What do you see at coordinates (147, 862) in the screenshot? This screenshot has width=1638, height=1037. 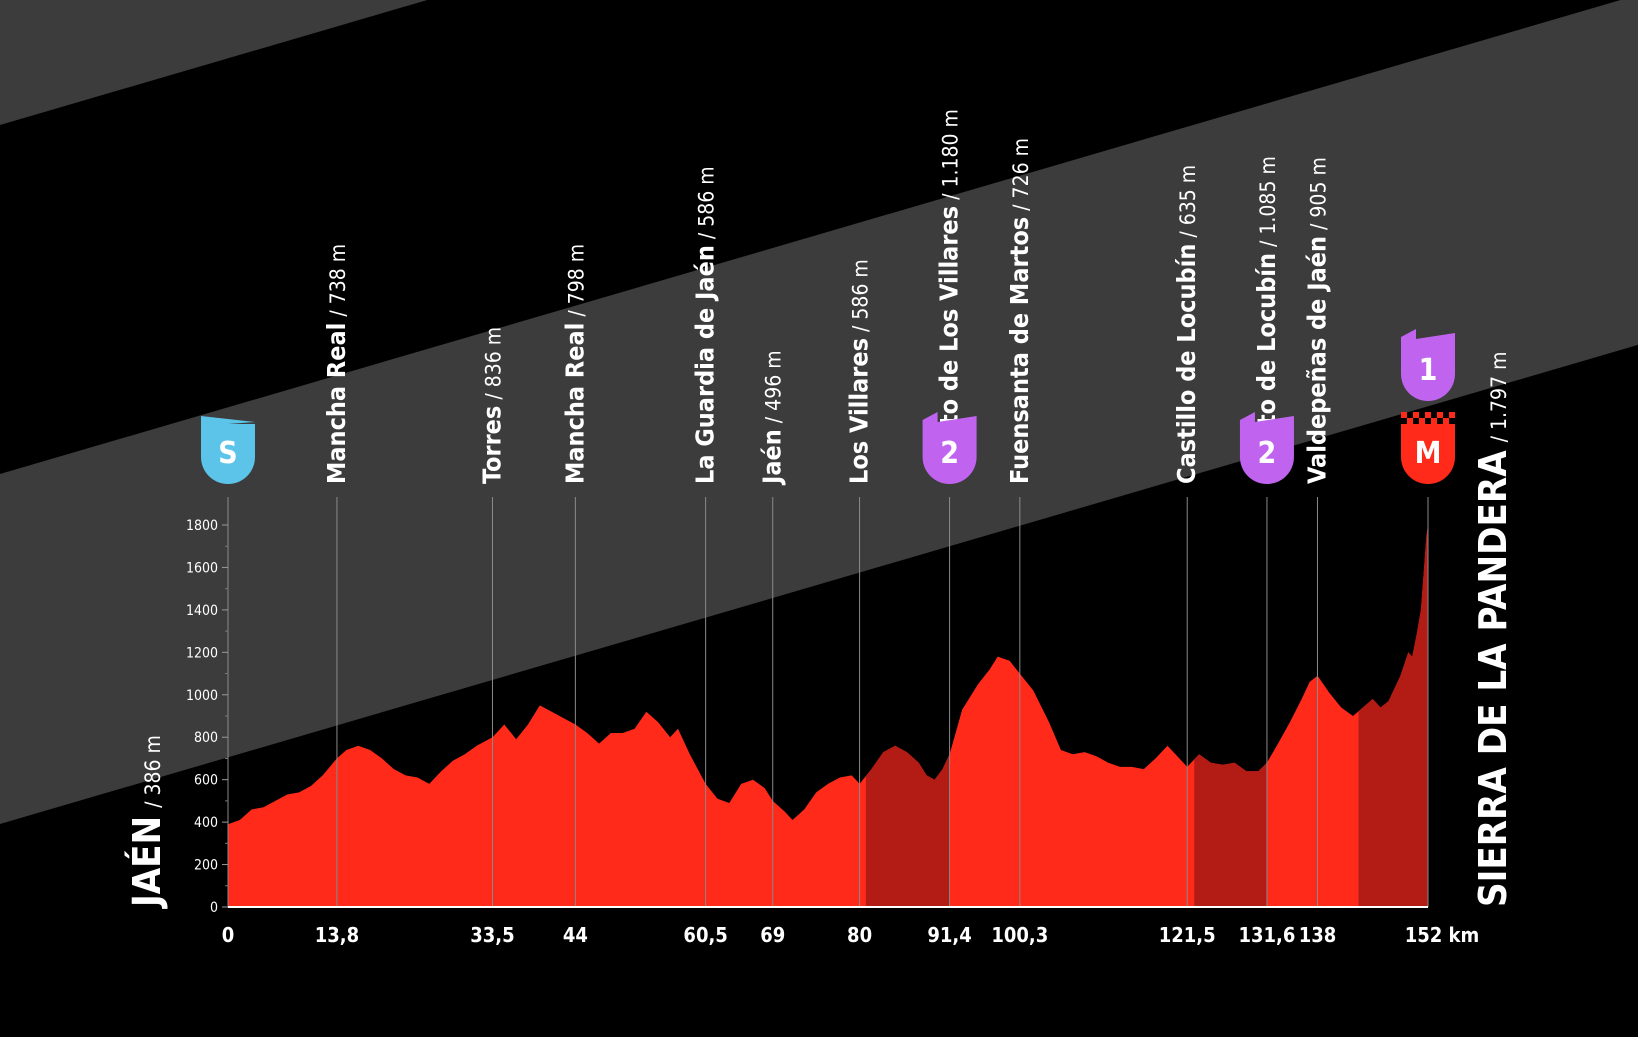 I see `start-name: JAÉN` at bounding box center [147, 862].